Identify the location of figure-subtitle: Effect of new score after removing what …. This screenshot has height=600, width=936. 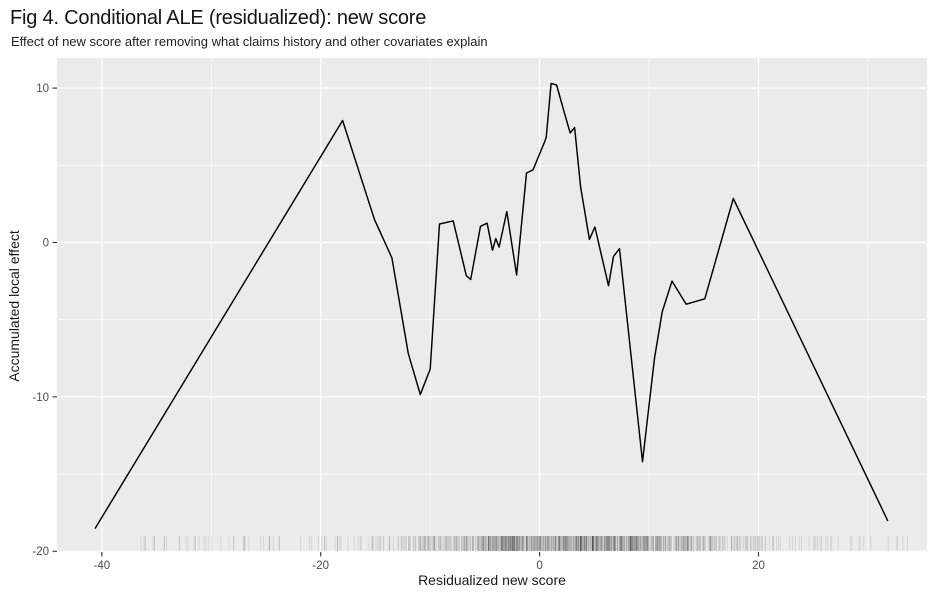
(249, 41).